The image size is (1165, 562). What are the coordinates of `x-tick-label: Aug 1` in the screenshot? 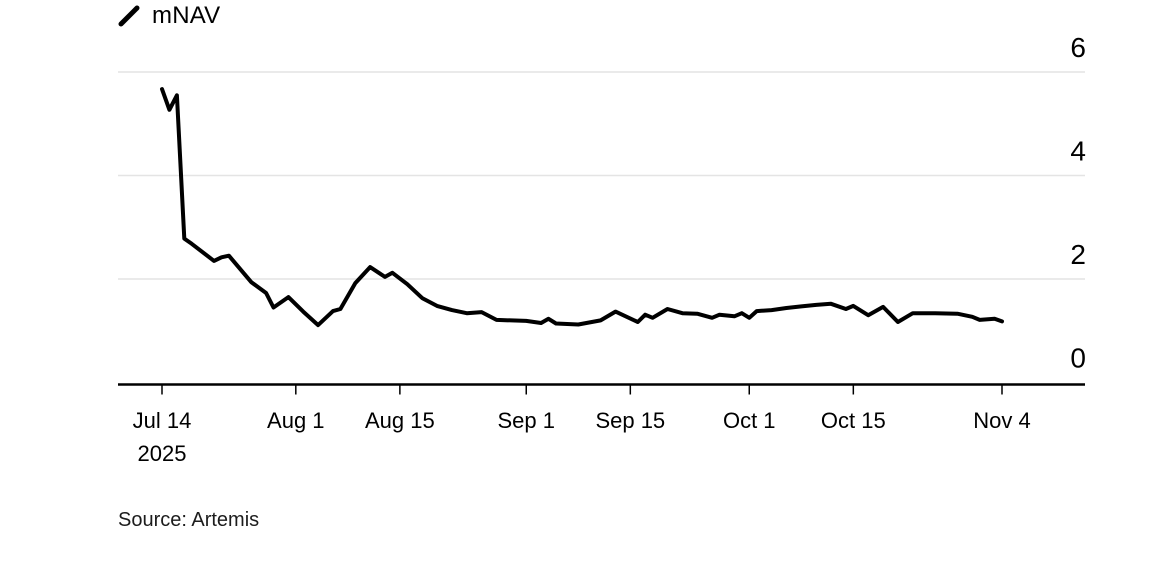 It's located at (296, 420).